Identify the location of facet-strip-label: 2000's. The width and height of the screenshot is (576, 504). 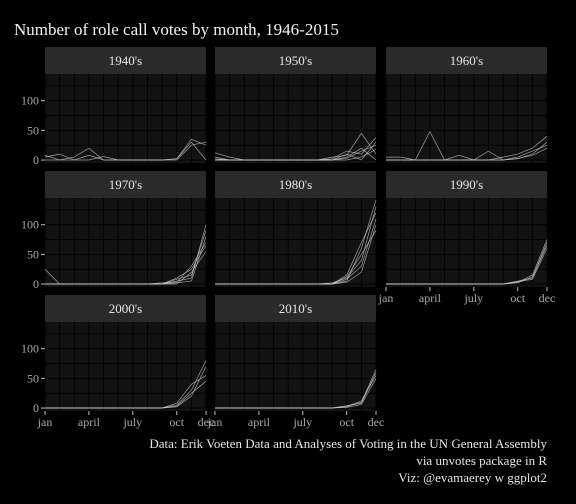
(125, 308).